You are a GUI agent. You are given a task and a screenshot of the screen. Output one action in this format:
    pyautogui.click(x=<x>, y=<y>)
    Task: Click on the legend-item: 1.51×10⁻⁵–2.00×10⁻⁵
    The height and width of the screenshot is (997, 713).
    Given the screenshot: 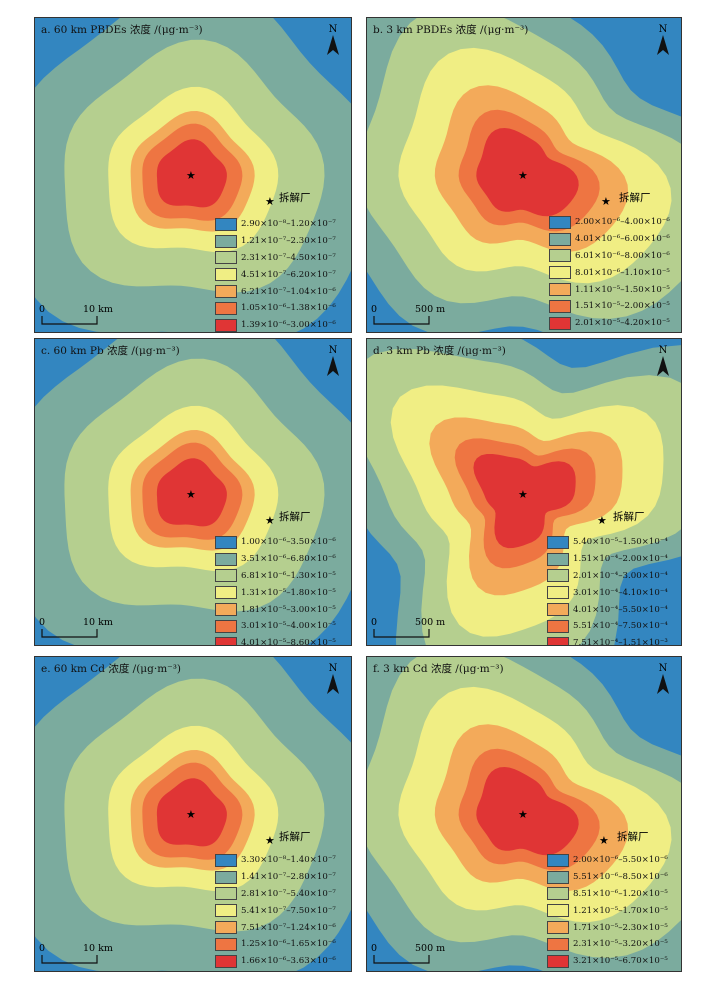 What is the action you would take?
    pyautogui.click(x=609, y=306)
    